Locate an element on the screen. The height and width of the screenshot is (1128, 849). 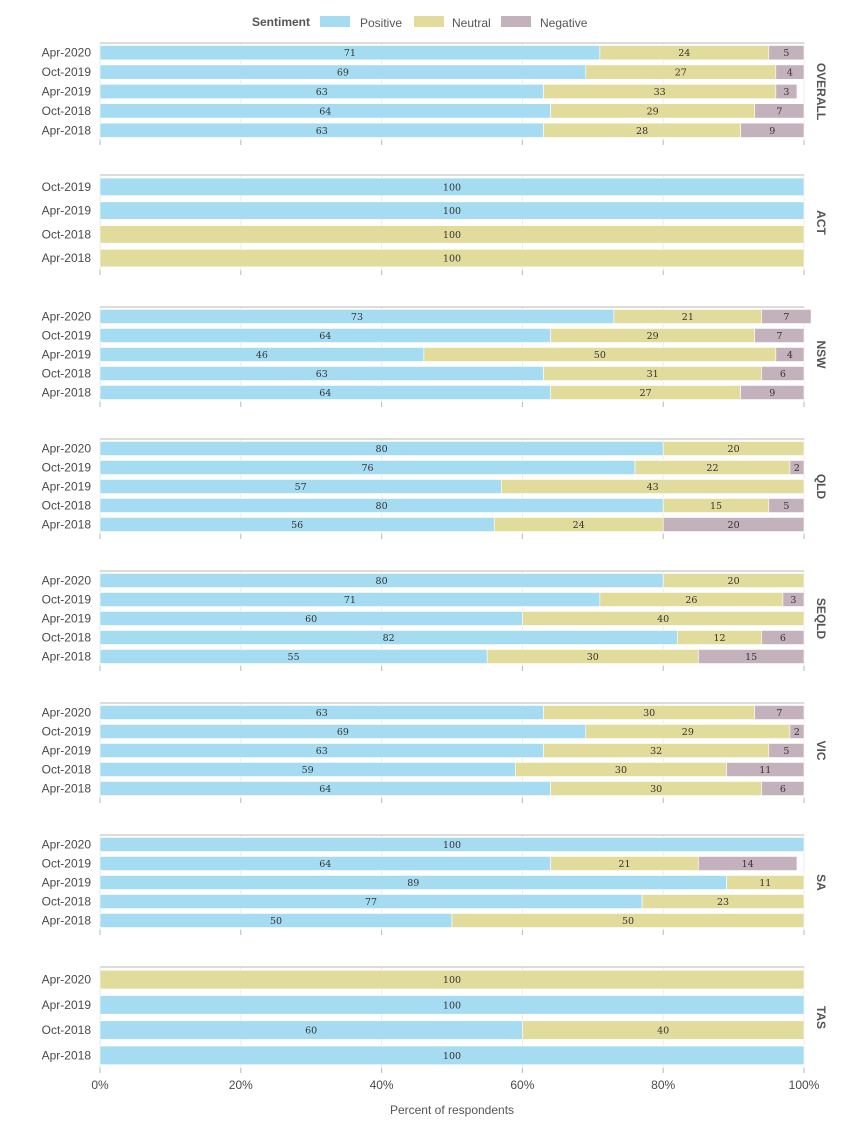
data-label: 3 is located at coordinates (786, 92).